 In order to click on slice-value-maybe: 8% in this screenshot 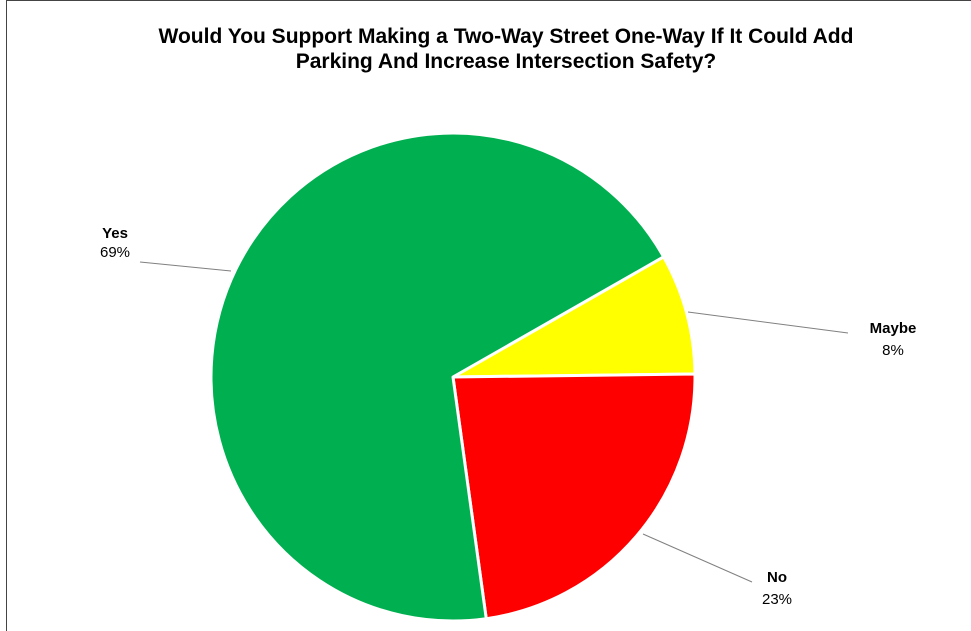, I will do `click(893, 350)`.